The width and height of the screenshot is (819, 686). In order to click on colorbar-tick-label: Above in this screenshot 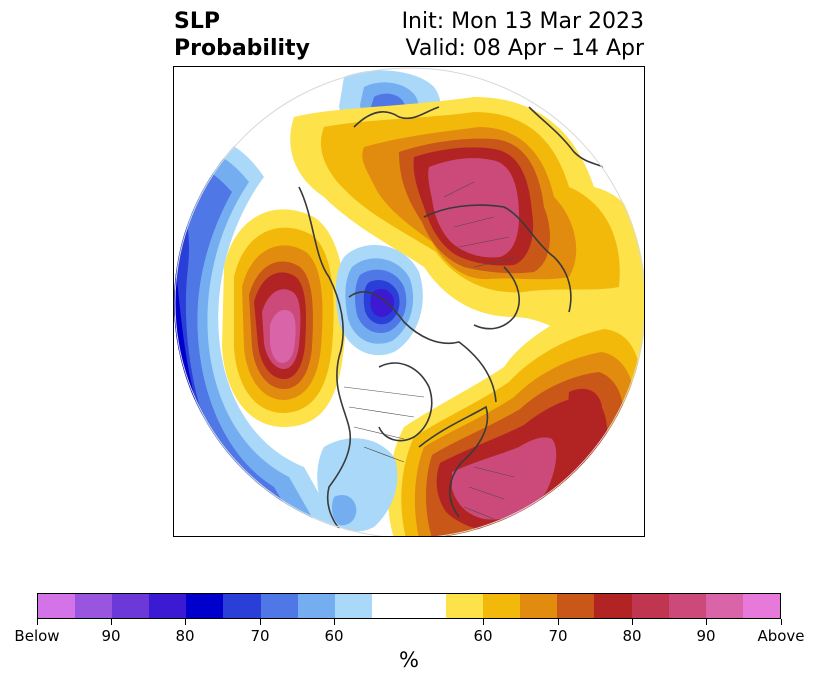, I will do `click(781, 636)`.